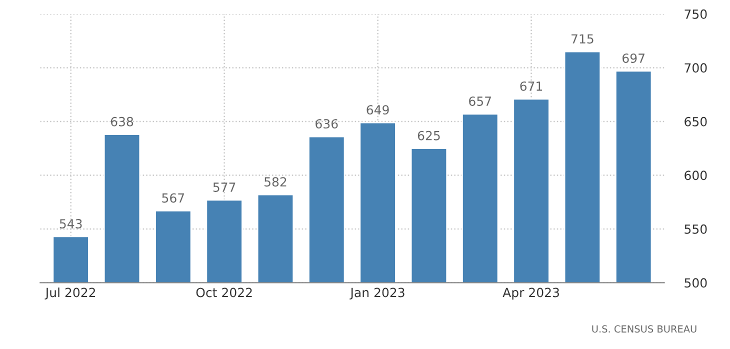  What do you see at coordinates (377, 294) in the screenshot?
I see `x-tick-label: Jan 2023` at bounding box center [377, 294].